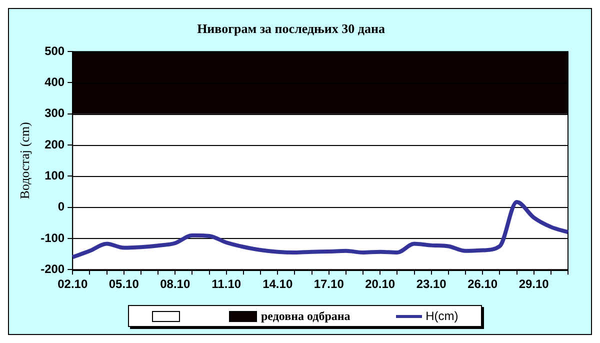 The image size is (600, 343). Describe the element at coordinates (54, 51) in the screenshot. I see `y-tick-label: 500` at that location.